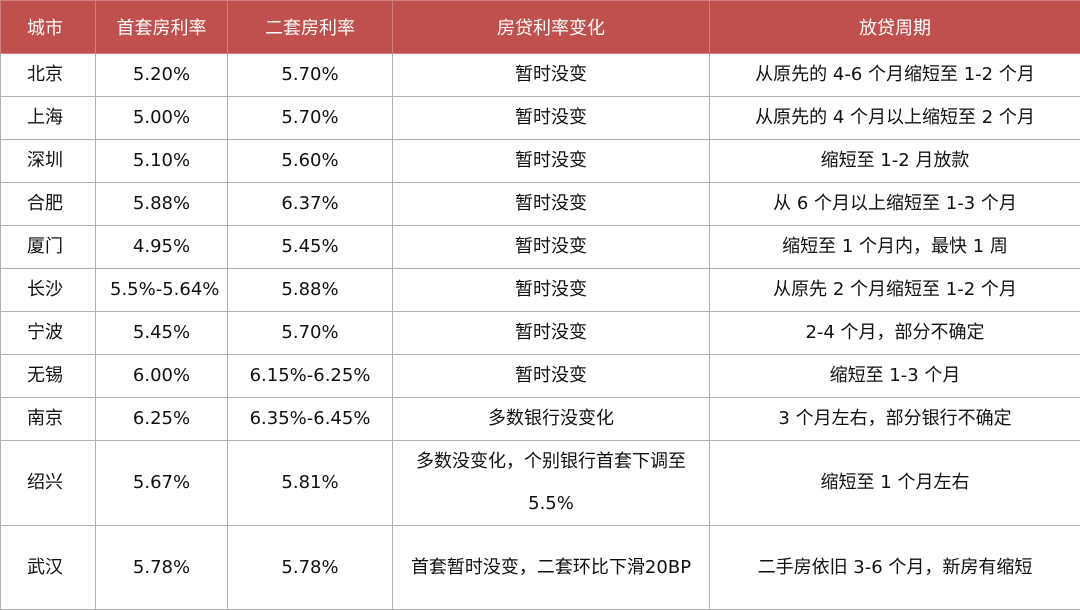 The height and width of the screenshot is (610, 1080). Describe the element at coordinates (551, 27) in the screenshot. I see `header-cell: 房贷利率变化` at that location.